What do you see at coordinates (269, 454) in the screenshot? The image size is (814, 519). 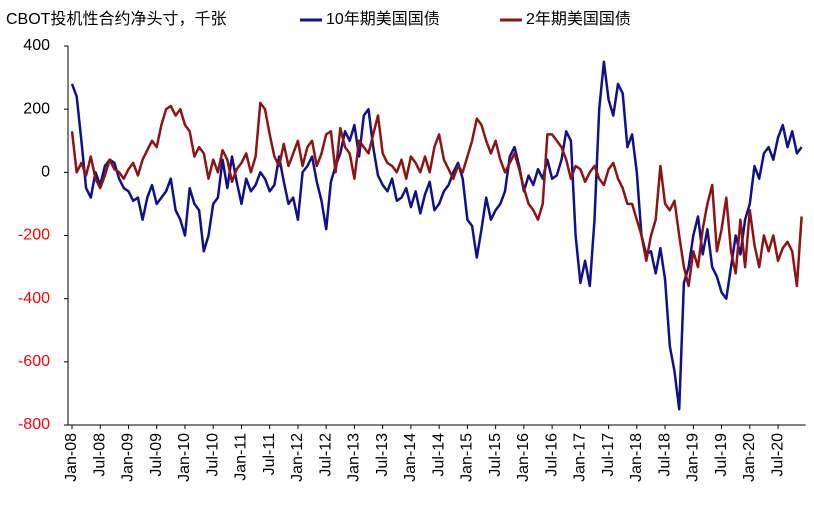 I see `x-tick-label: Jul-11` at bounding box center [269, 454].